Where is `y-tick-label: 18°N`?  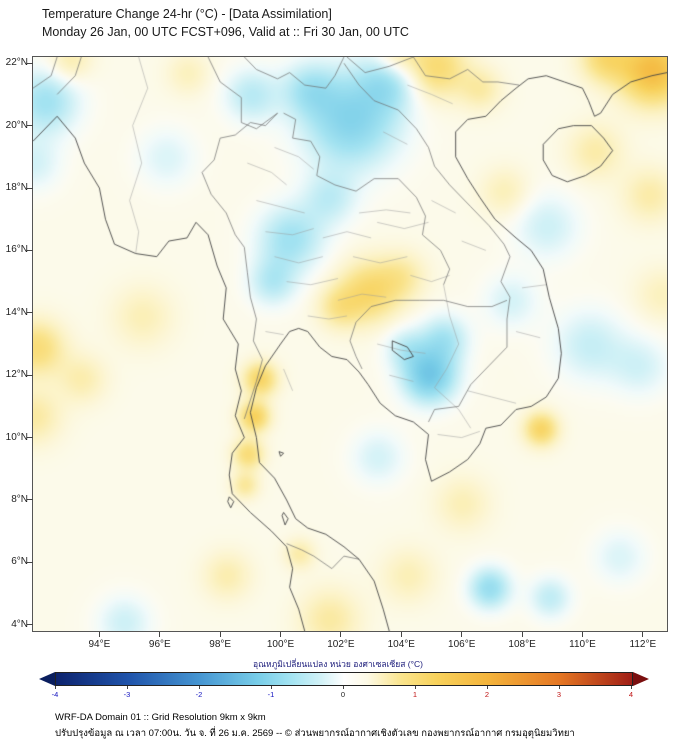 y-tick-label: 18°N is located at coordinates (16, 188).